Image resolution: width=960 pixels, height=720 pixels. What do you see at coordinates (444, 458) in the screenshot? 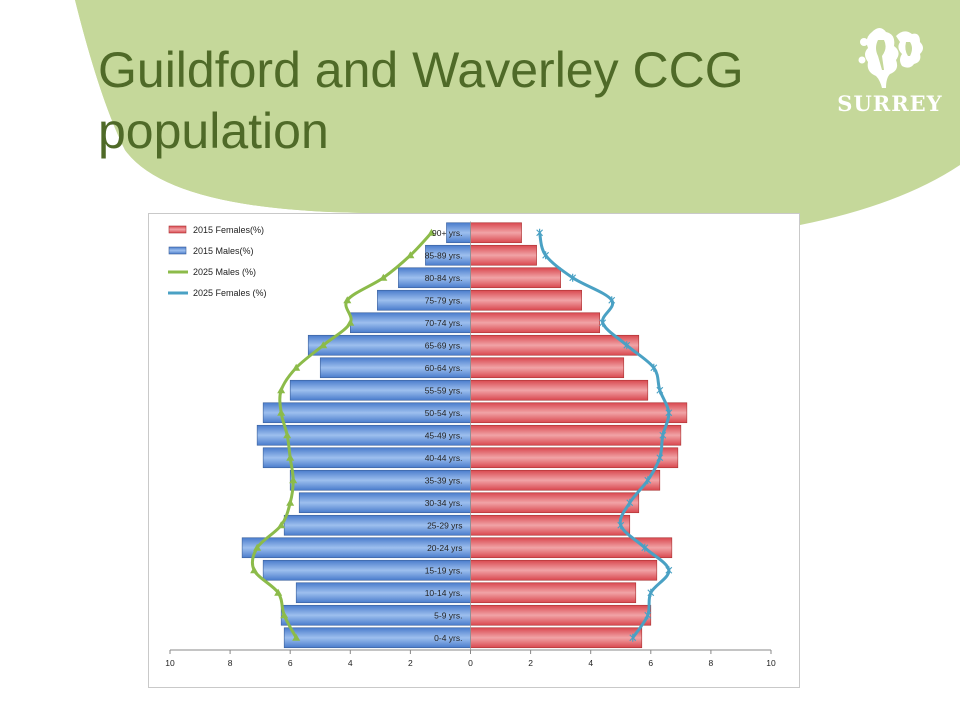
I see `age-group-label-8: 40-44 yrs.` at bounding box center [444, 458].